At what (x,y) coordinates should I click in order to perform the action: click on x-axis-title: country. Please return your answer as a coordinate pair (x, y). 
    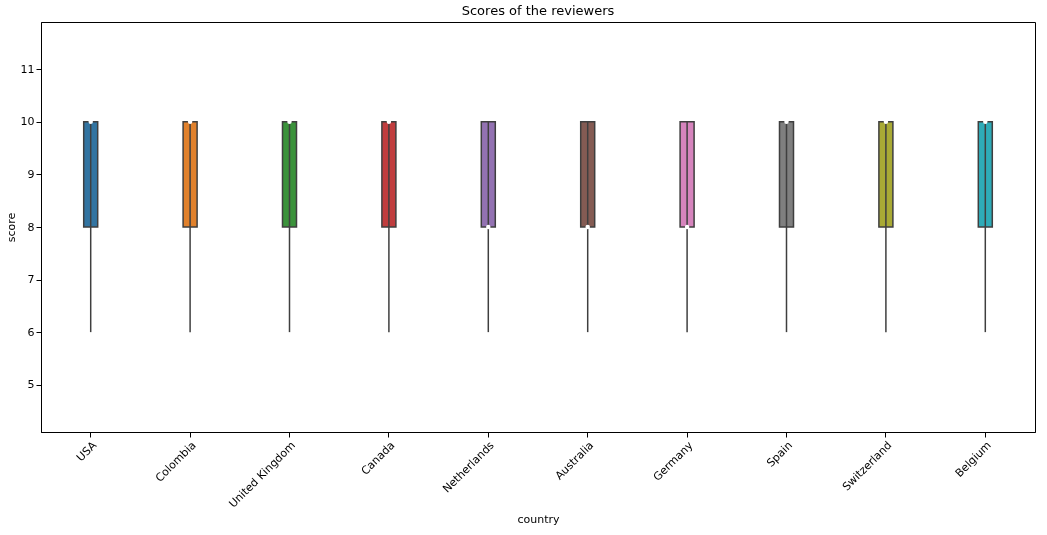
    Looking at the image, I should click on (539, 519).